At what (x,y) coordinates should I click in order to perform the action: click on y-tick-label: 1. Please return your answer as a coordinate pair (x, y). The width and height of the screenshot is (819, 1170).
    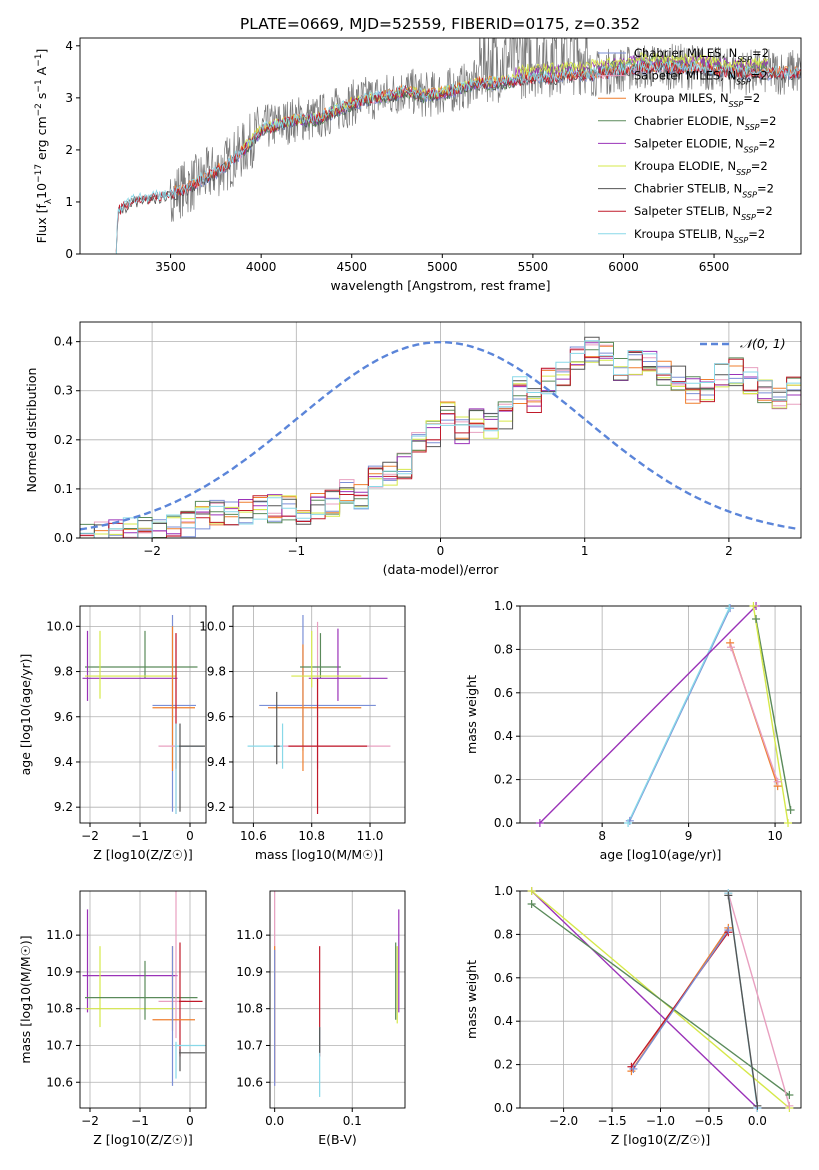
    Looking at the image, I should click on (69, 202).